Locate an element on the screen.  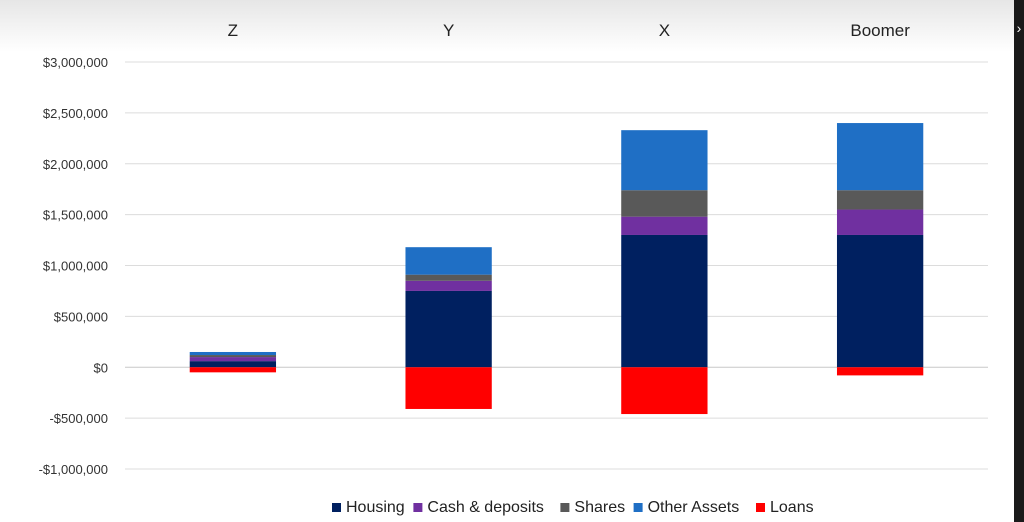
y-tick-label: $1,500,000 is located at coordinates (75, 215).